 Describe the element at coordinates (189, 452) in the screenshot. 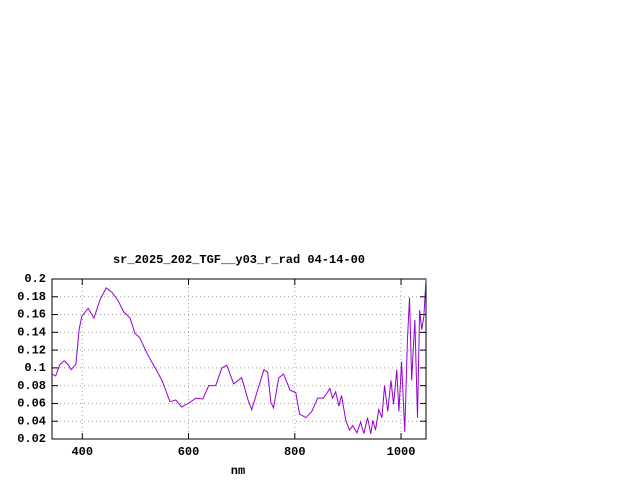

I see `x-tick-label: 600` at that location.